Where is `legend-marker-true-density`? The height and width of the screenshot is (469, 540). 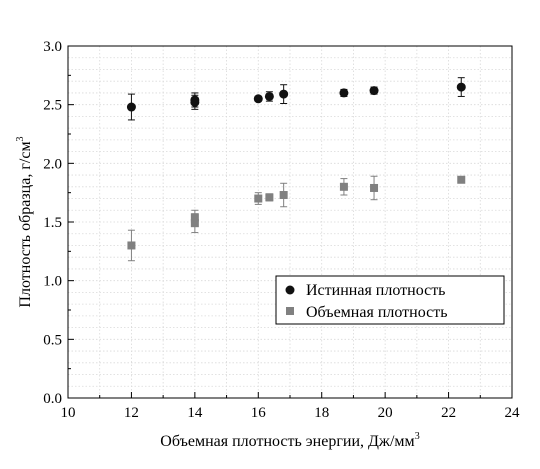 legend-marker-true-density is located at coordinates (290, 290).